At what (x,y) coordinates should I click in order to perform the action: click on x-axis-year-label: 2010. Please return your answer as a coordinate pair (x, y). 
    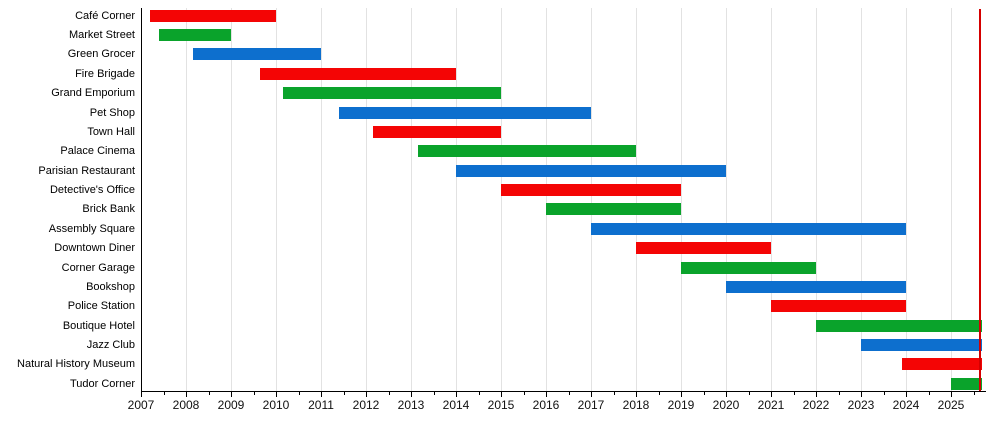
    Looking at the image, I should click on (276, 405).